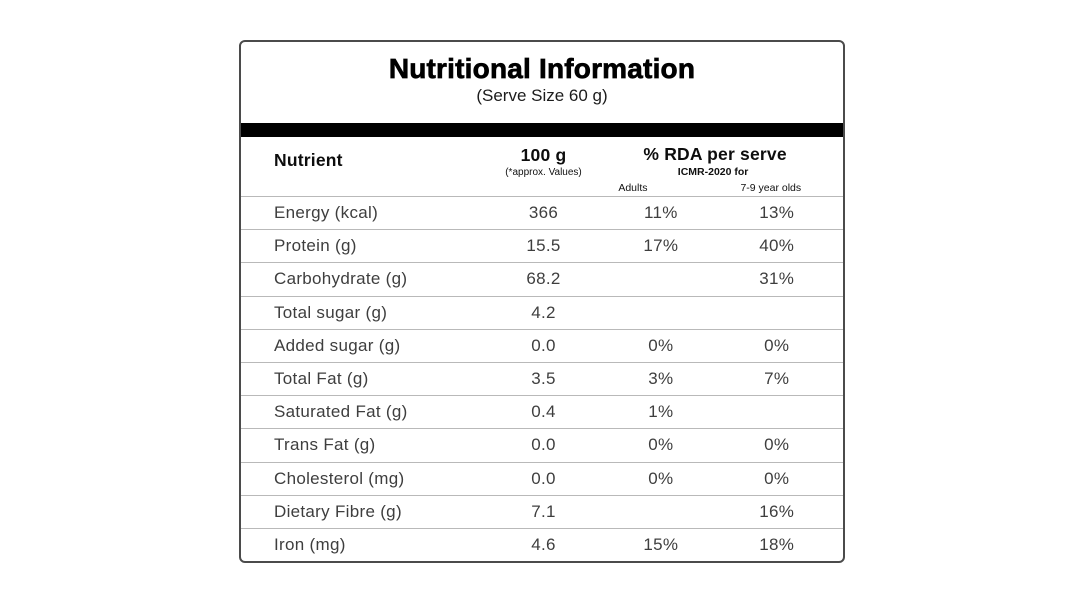  What do you see at coordinates (777, 279) in the screenshot?
I see `rda-children-value: 31%` at bounding box center [777, 279].